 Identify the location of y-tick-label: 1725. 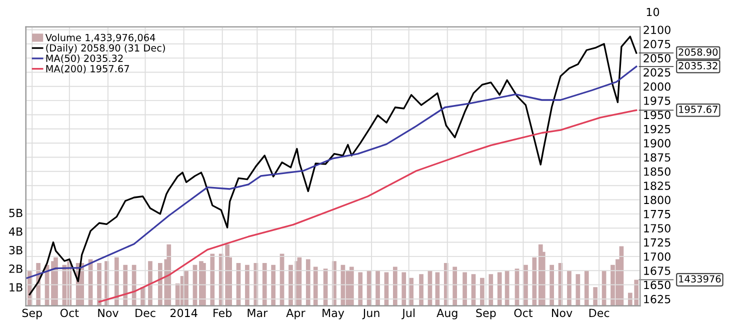
(657, 242).